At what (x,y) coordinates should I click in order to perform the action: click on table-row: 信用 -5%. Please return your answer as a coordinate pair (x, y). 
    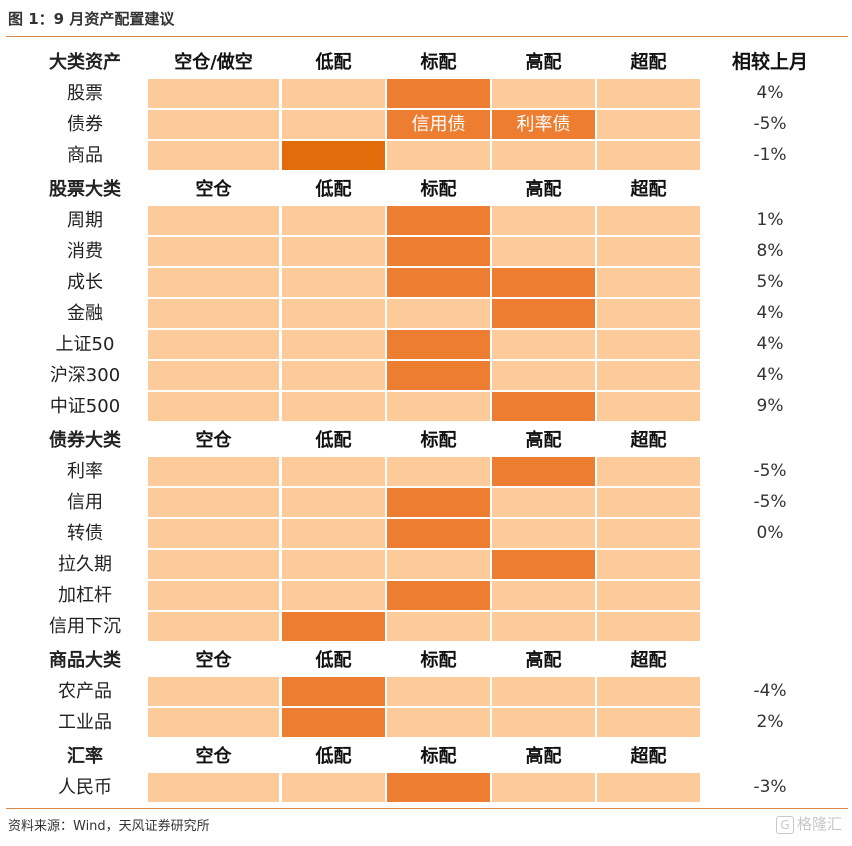
    Looking at the image, I should click on (426, 502).